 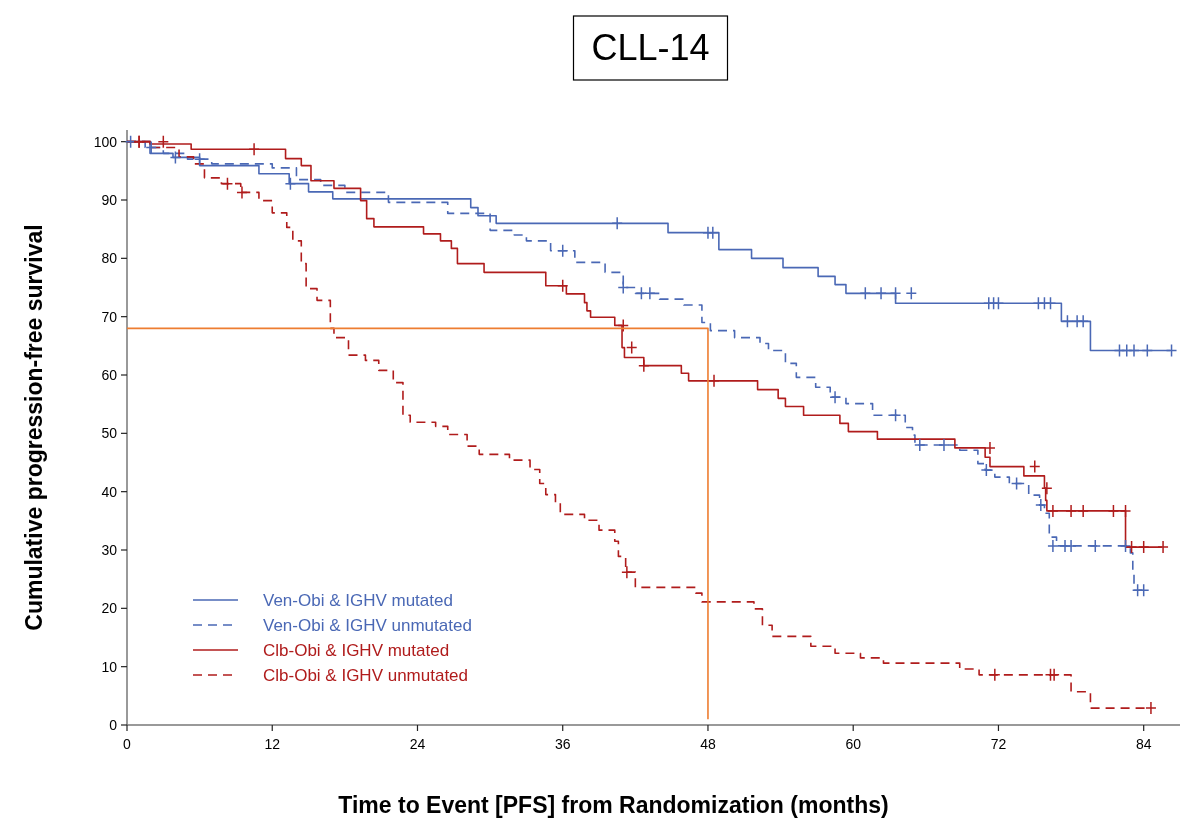 What do you see at coordinates (356, 650) in the screenshot?
I see `legend-label: Clb-Obi & IGHV mutated` at bounding box center [356, 650].